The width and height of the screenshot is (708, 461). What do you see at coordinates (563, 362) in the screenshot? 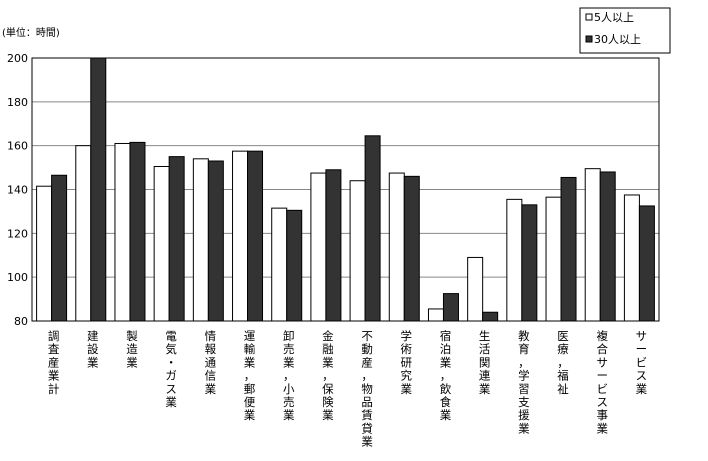
I see `category-label: 医療，福祉` at bounding box center [563, 362].